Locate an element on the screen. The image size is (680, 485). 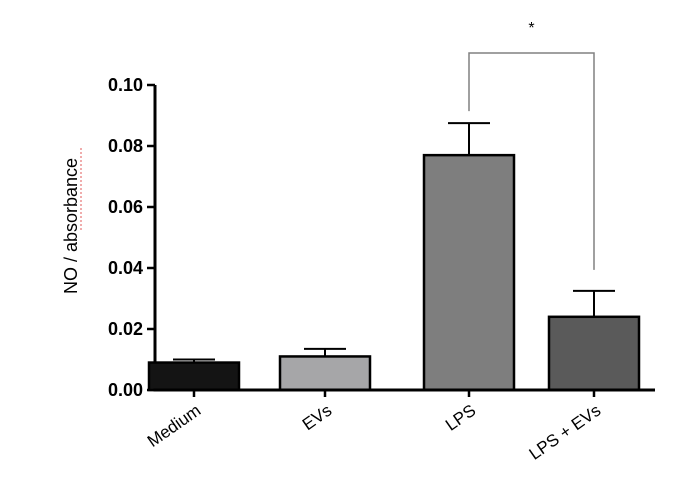
bar-lps-evs is located at coordinates (594, 353).